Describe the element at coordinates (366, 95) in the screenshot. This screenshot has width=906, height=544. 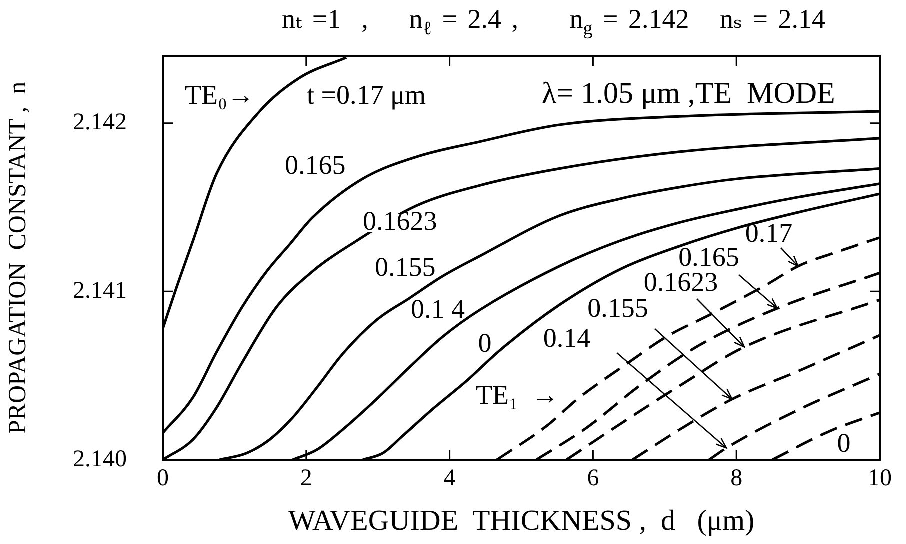
I see `annotation: t =0.17 μm` at that location.